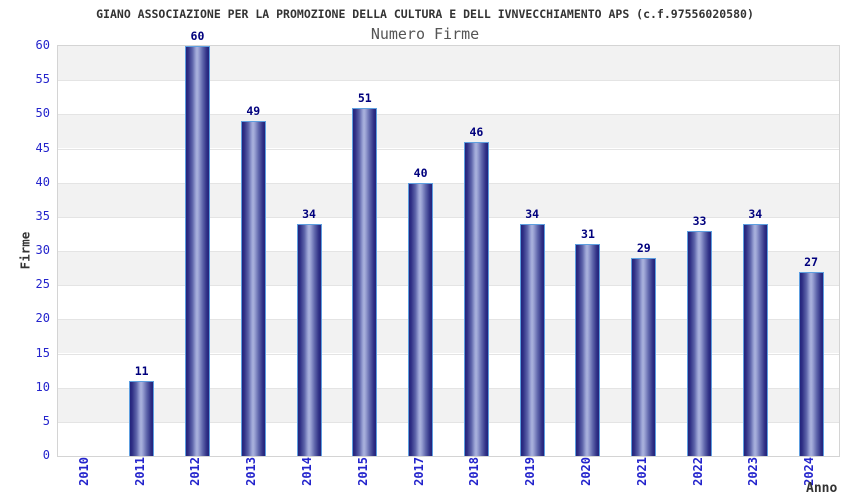 The image size is (850, 500). What do you see at coordinates (362, 471) in the screenshot?
I see `x-tick-2015: 2015` at bounding box center [362, 471].